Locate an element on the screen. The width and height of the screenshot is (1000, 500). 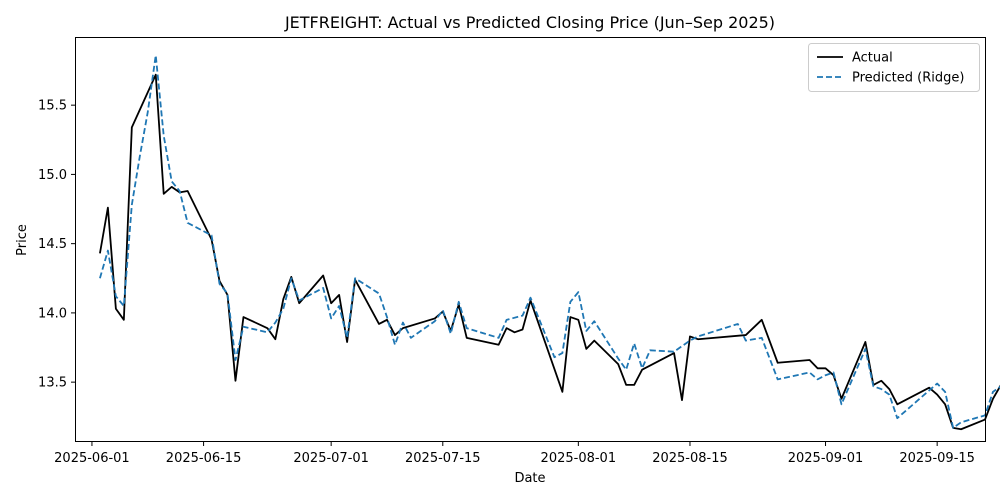
legend-label-actual: Actual is located at coordinates (872, 58).